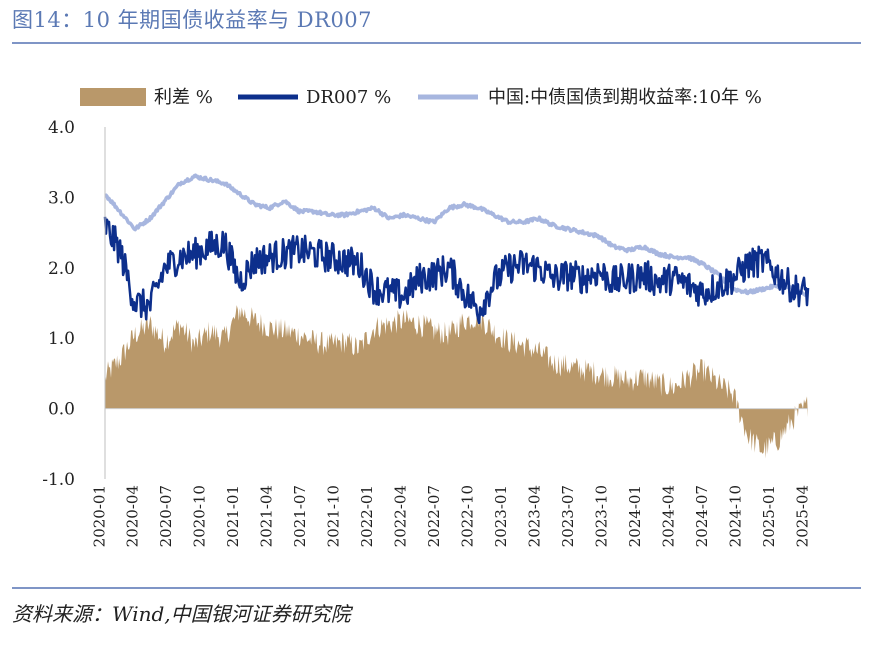 This screenshot has height=651, width=875. I want to click on x-tick-label: 2022-04, so click(401, 516).